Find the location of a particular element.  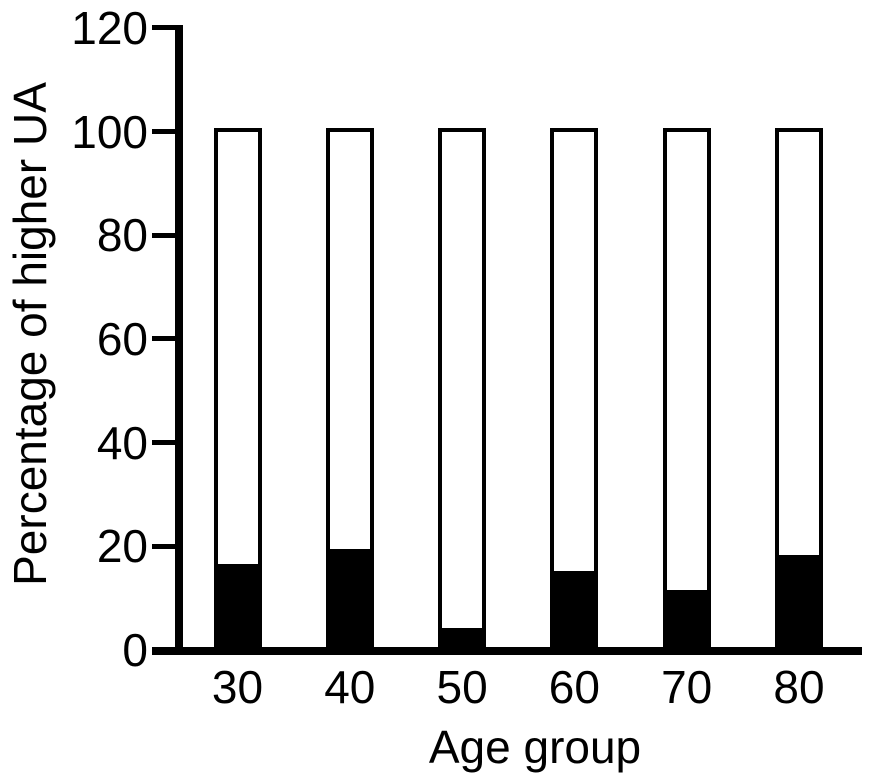

y-tick-label: 60 is located at coordinates (122, 338).